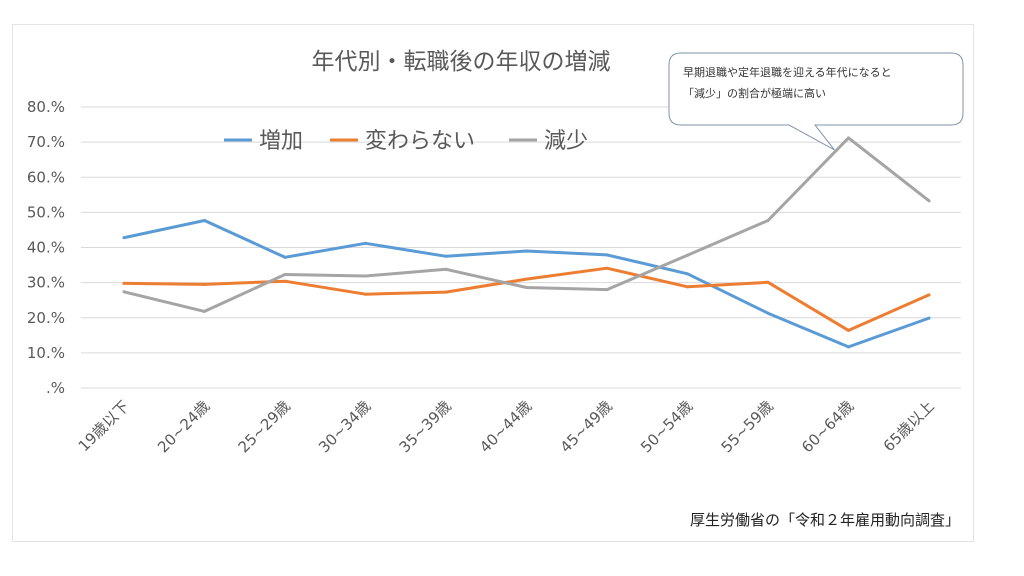 The image size is (1024, 576). Describe the element at coordinates (46, 212) in the screenshot. I see `y-tick-label: 50.%` at that location.